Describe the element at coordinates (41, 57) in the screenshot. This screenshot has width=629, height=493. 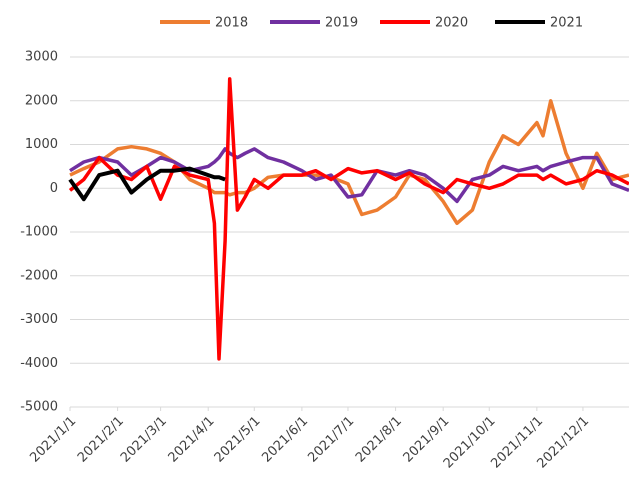
I see `y-tick-label: 3000` at that location.